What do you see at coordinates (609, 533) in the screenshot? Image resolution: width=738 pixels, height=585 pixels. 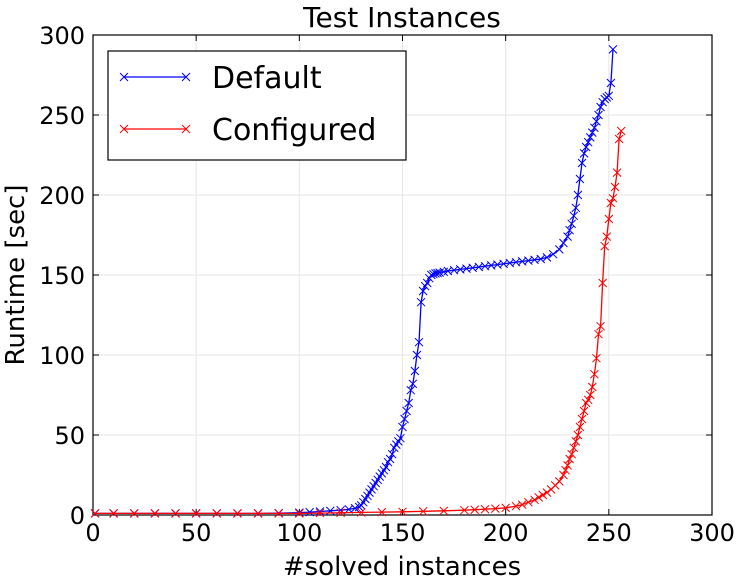 I see `x-tick-label: 250` at bounding box center [609, 533].